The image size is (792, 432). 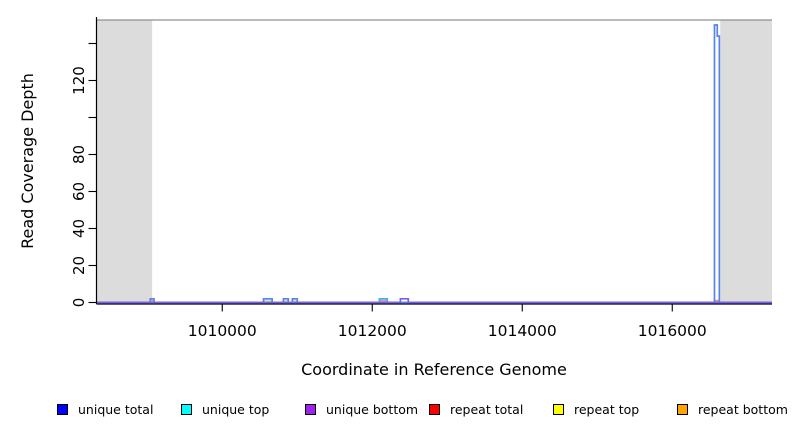 I want to click on series-repeat-top, so click(x=434, y=301).